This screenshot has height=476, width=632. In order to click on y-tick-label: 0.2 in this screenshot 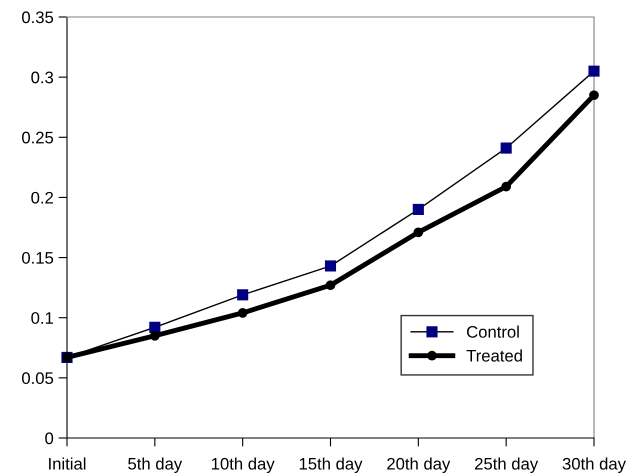, I will do `click(42, 198)`.